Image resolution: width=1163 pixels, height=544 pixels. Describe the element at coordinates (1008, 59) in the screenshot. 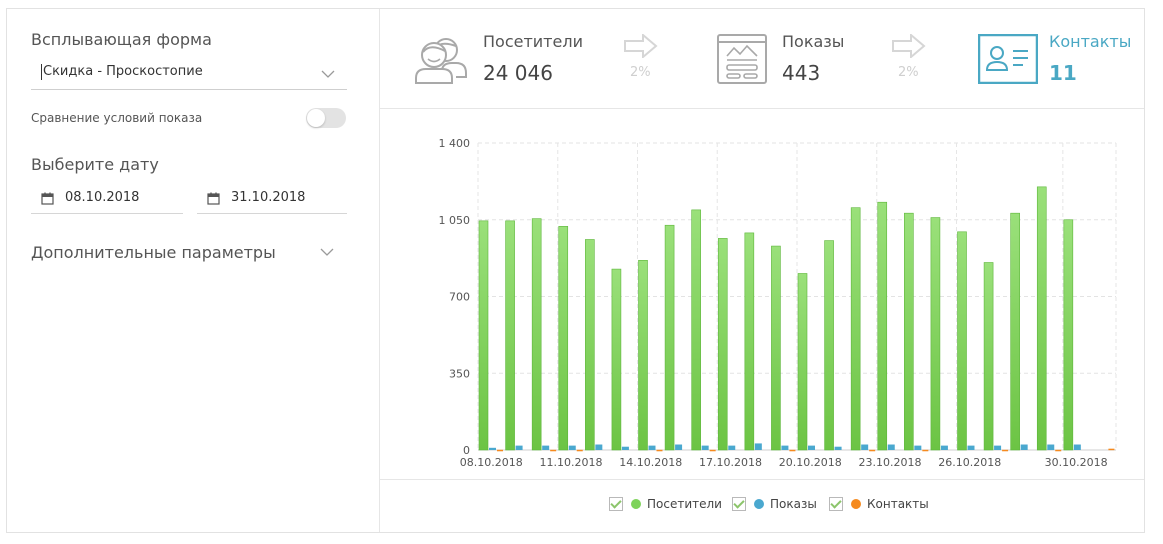

I see `contact-card-icon` at that location.